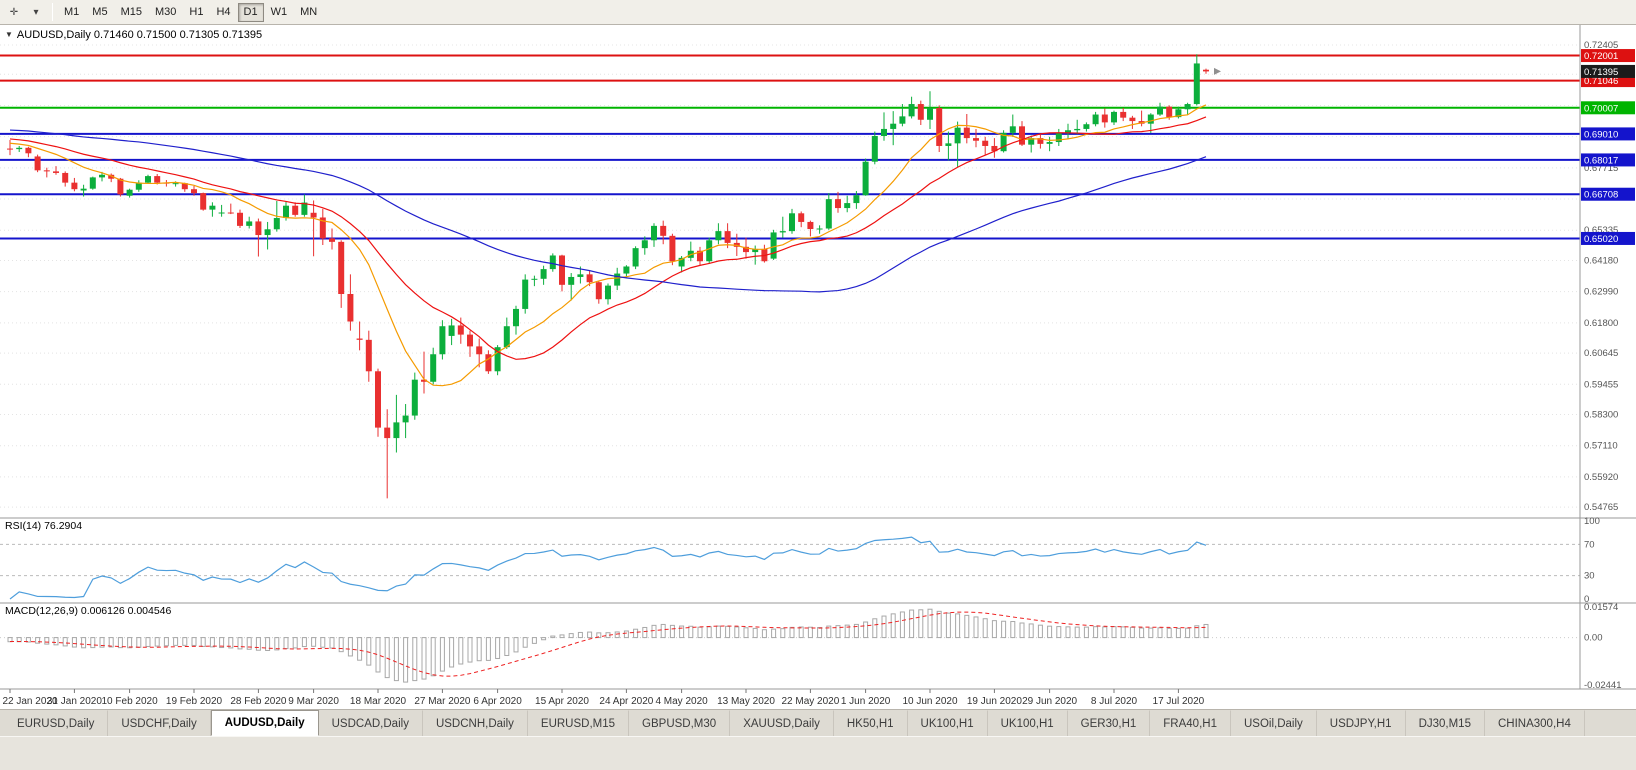  What do you see at coordinates (131, 11) in the screenshot?
I see `timeframe-button-m15: M15` at bounding box center [131, 11].